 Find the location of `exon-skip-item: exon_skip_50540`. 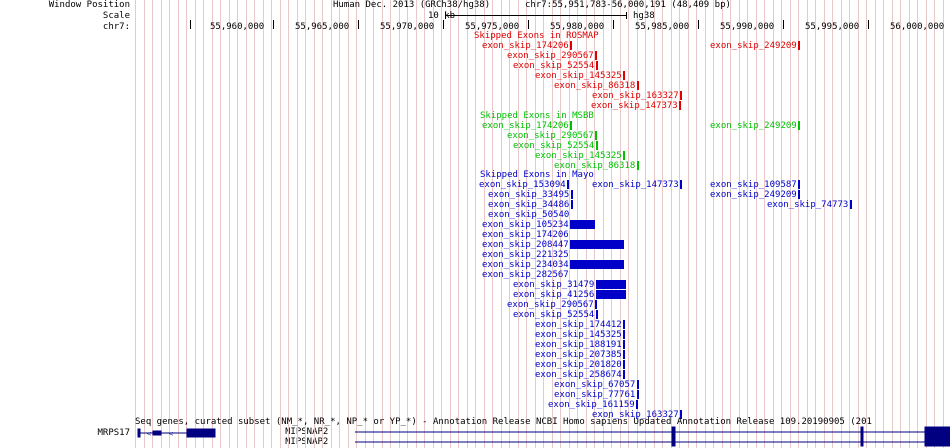

exon-skip-item: exon_skip_50540 is located at coordinates (529, 215).